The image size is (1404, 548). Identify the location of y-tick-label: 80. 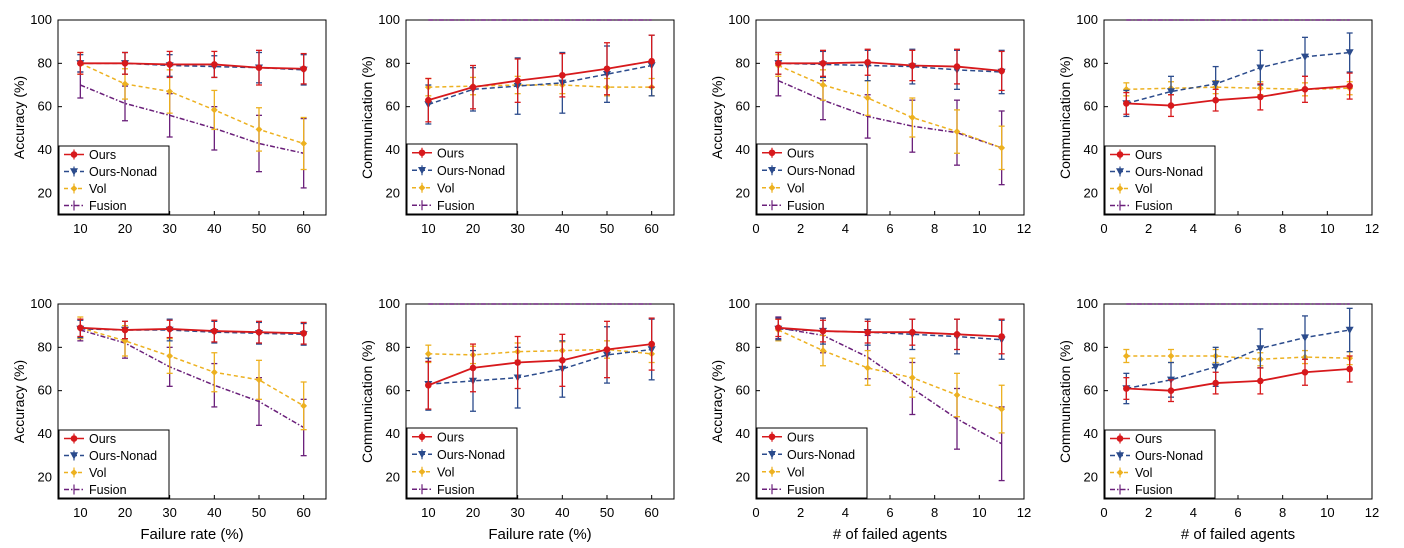
(393, 346).